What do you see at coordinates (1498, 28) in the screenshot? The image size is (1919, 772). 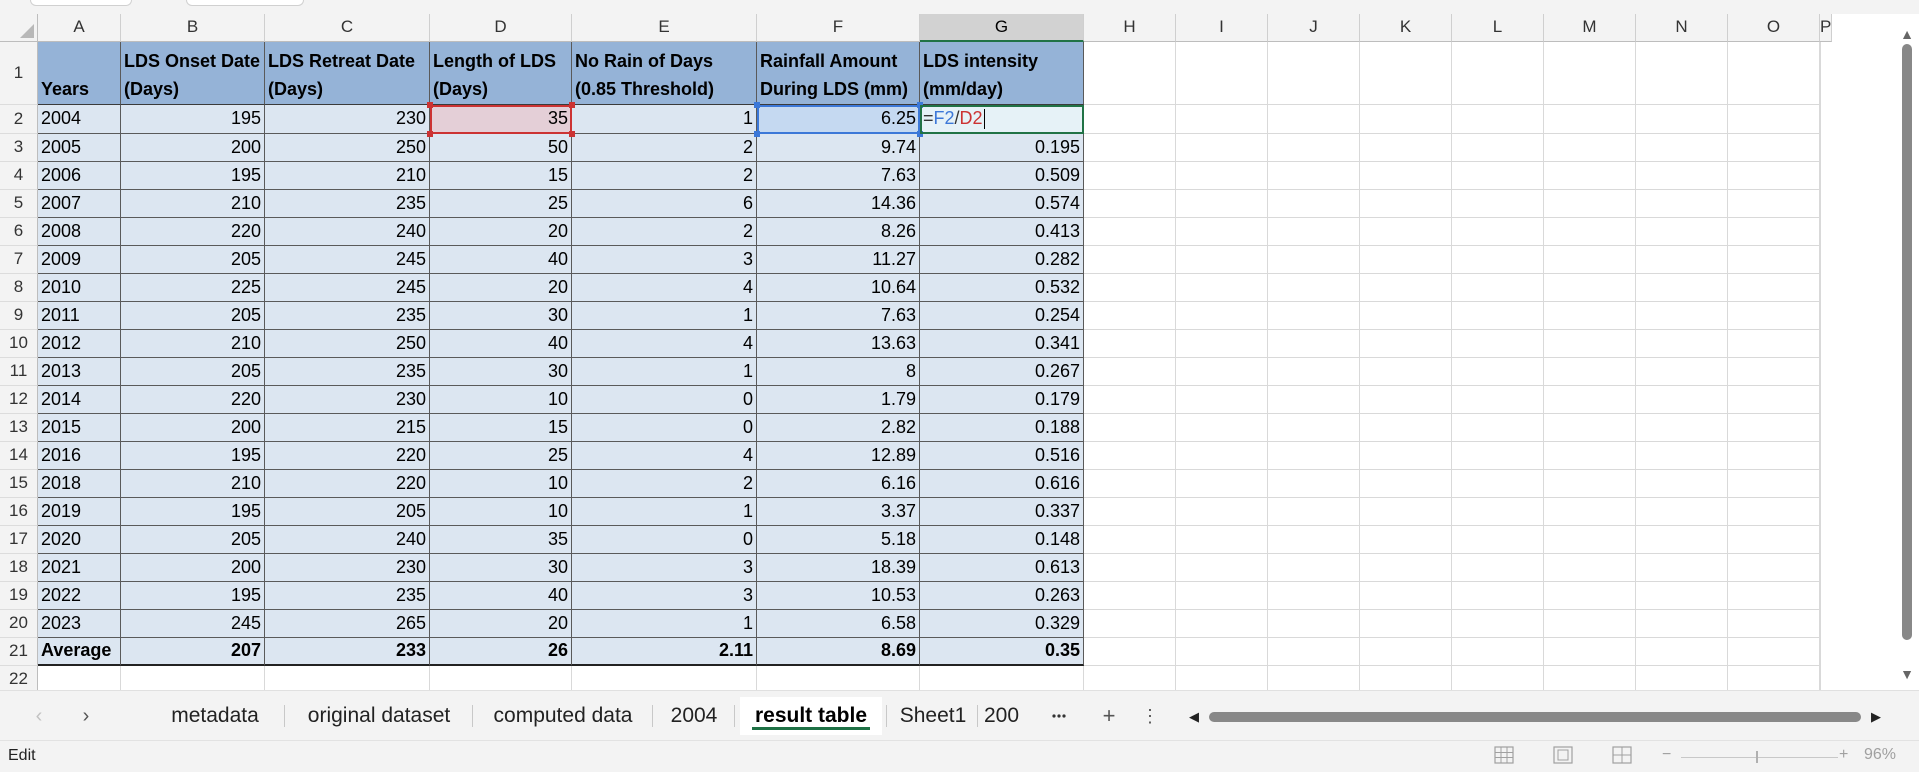 I see `column-header: L` at bounding box center [1498, 28].